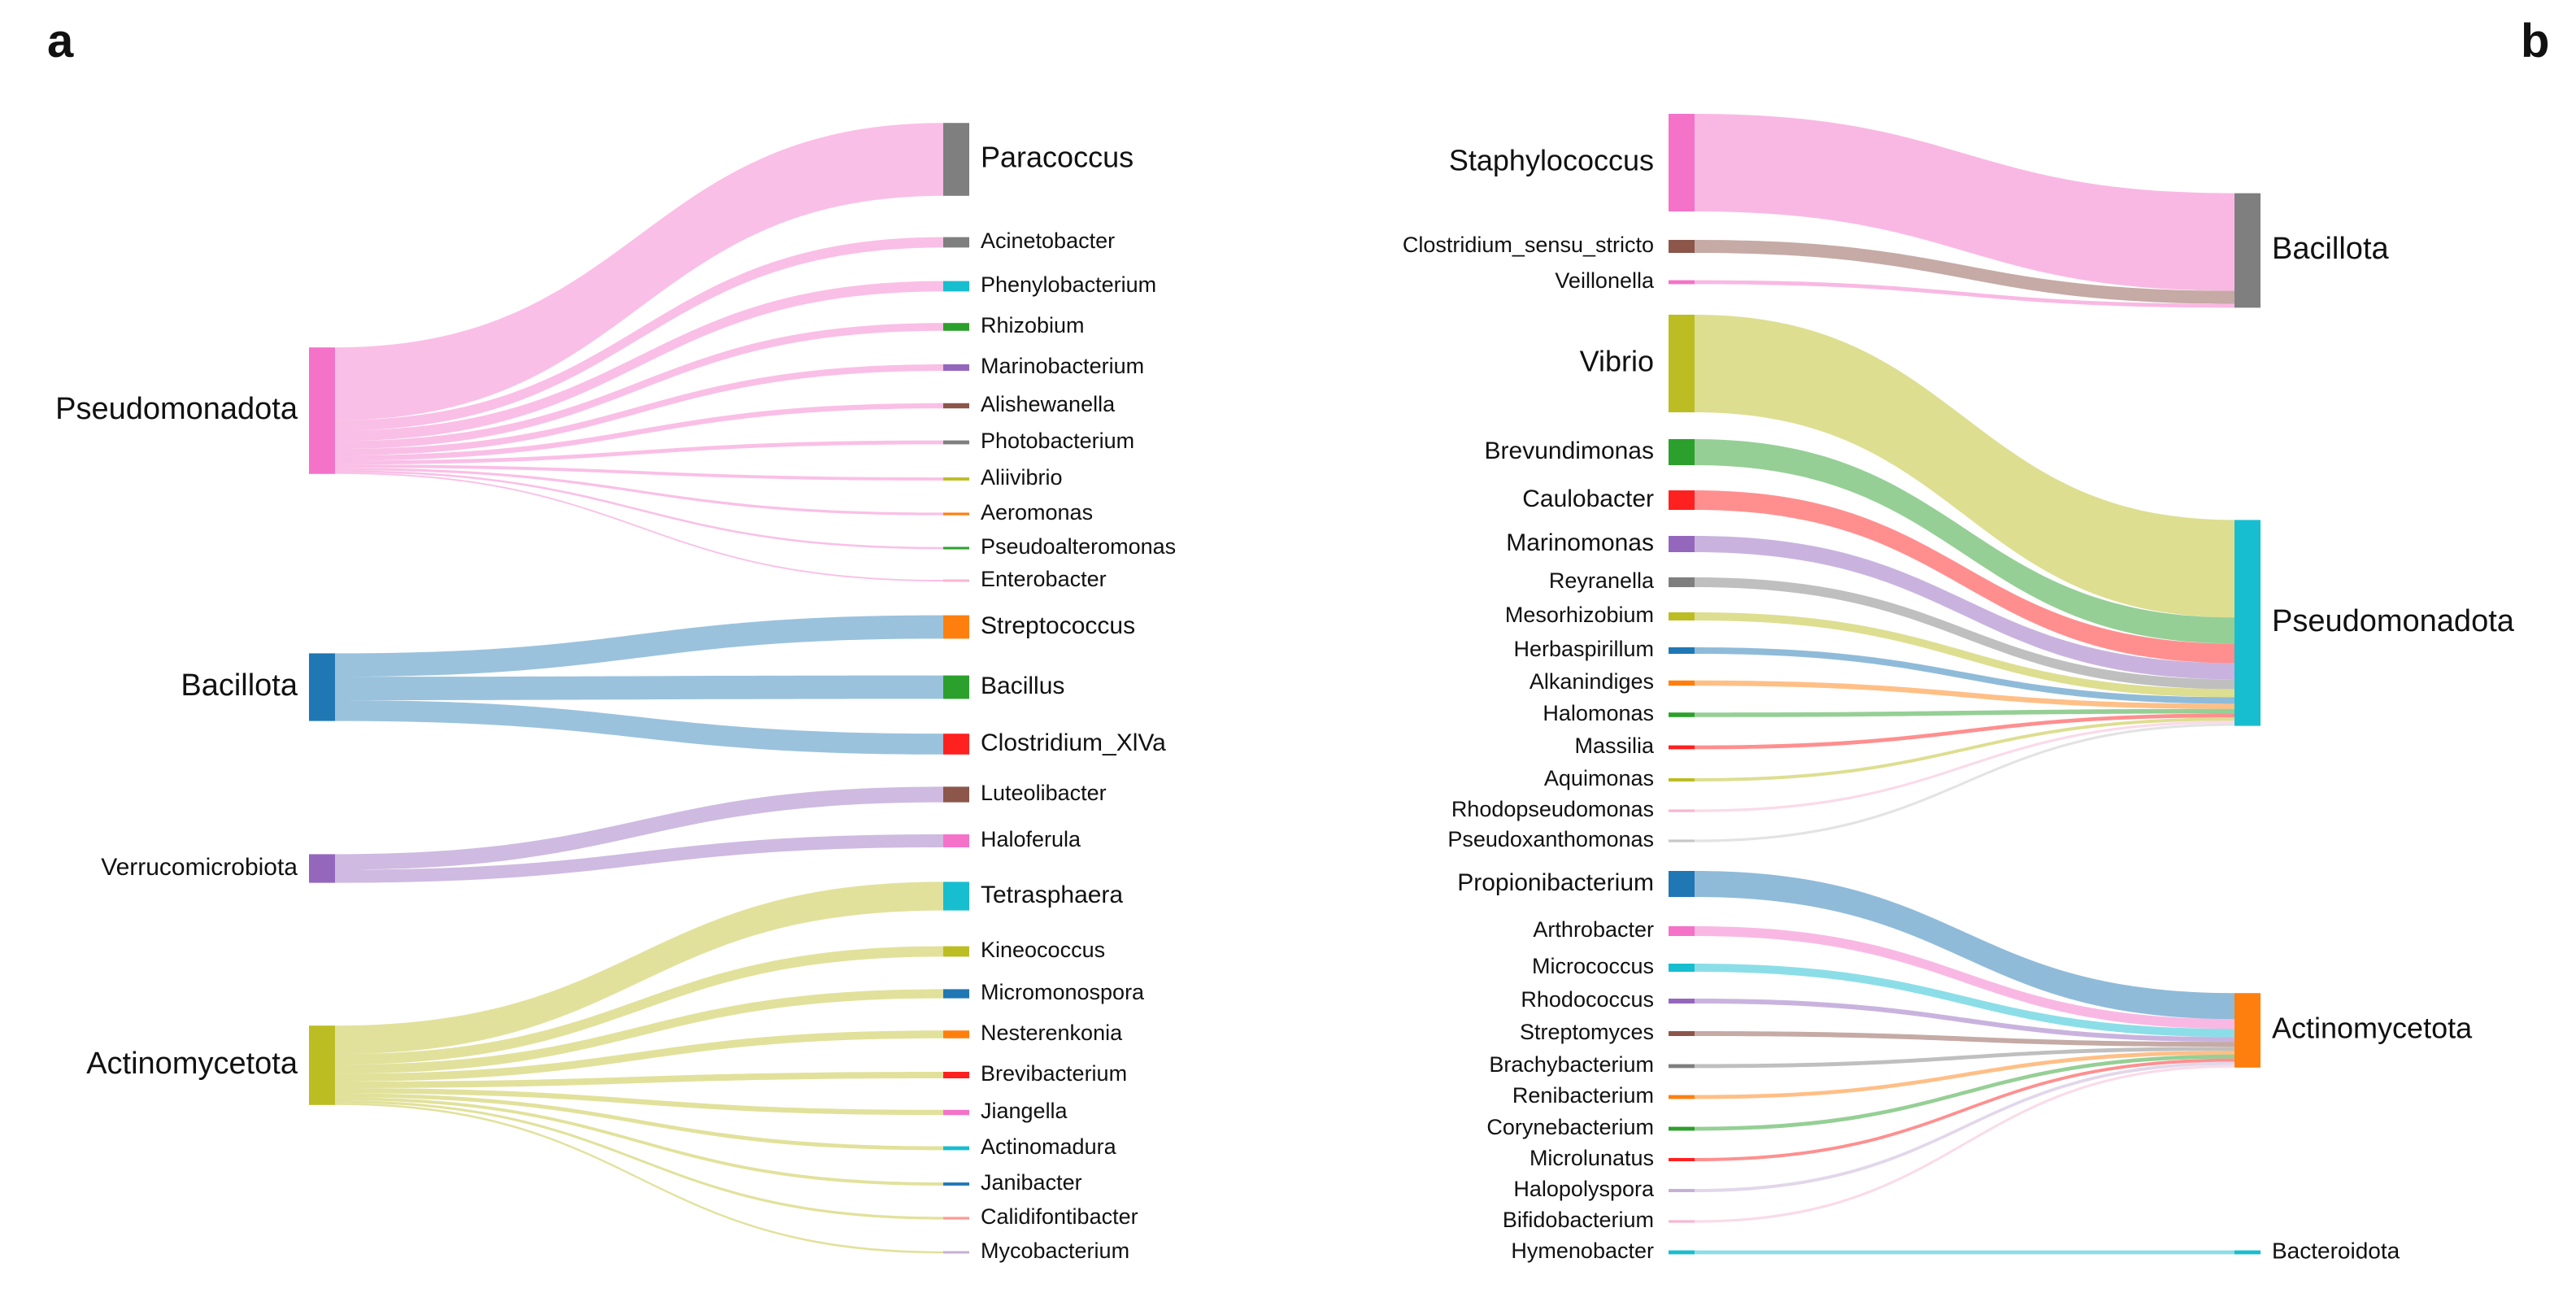  What do you see at coordinates (1580, 543) in the screenshot?
I see `source-label-marinomonas: Marinomonas` at bounding box center [1580, 543].